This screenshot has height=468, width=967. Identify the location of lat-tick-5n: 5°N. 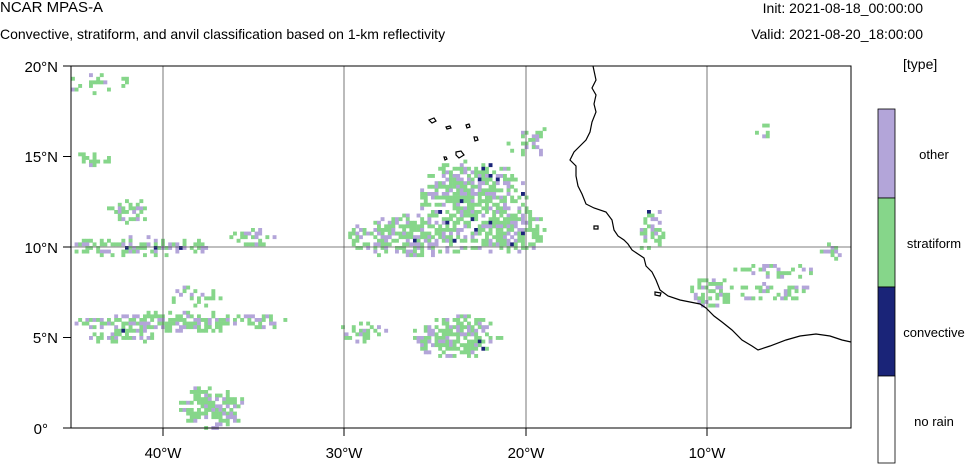
(45, 338).